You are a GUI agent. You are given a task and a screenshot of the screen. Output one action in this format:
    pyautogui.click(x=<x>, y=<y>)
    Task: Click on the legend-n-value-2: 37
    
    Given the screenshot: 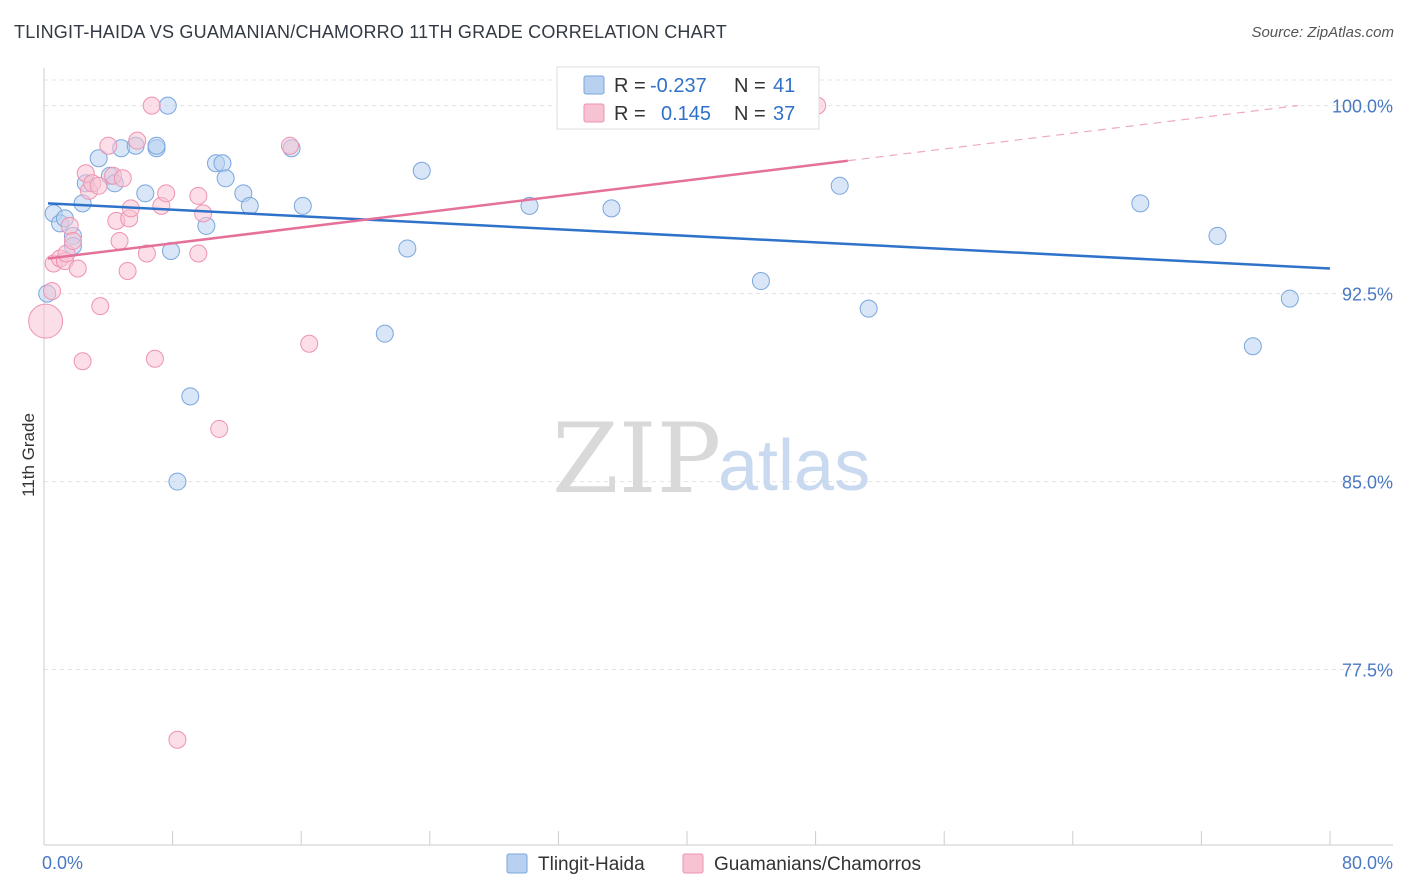 What is the action you would take?
    pyautogui.click(x=784, y=114)
    